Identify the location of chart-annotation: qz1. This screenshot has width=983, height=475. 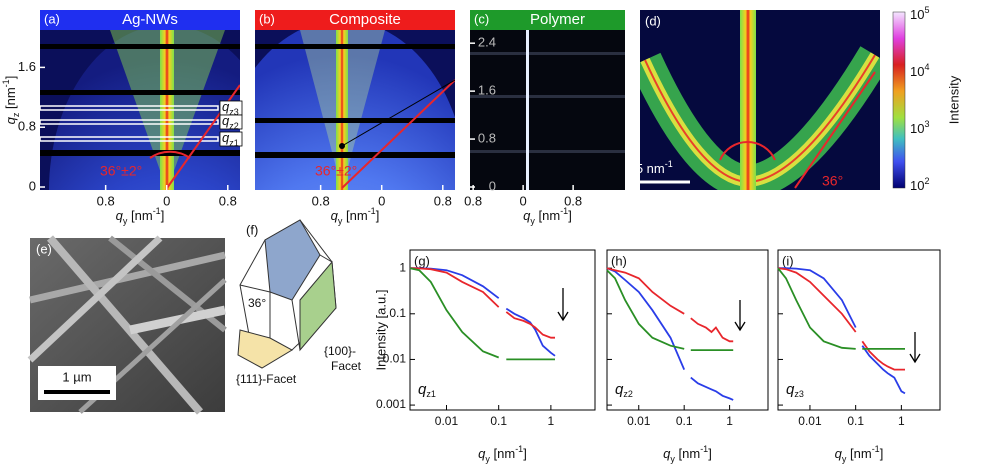
(427, 390).